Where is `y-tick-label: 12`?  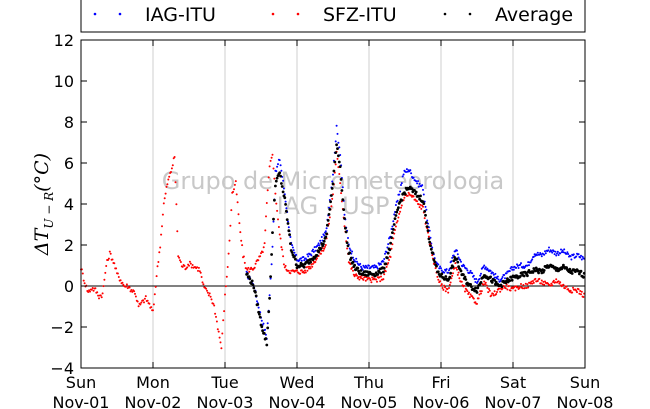
y-tick-label: 12 is located at coordinates (64, 40).